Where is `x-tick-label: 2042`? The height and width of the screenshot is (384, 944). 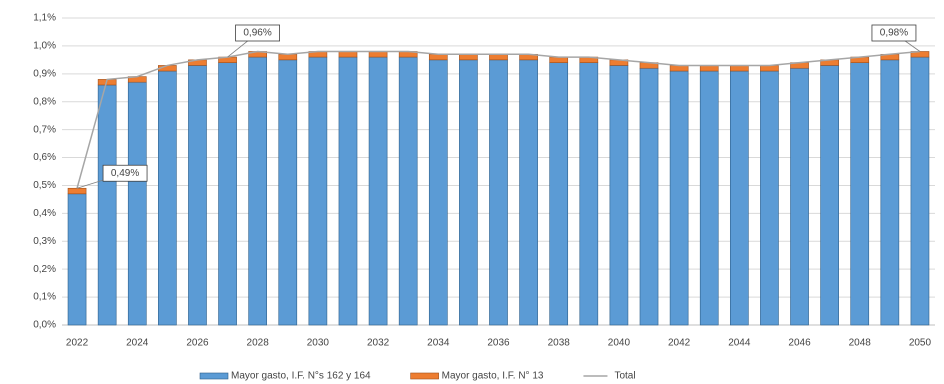
x-tick-label: 2042 is located at coordinates (679, 343).